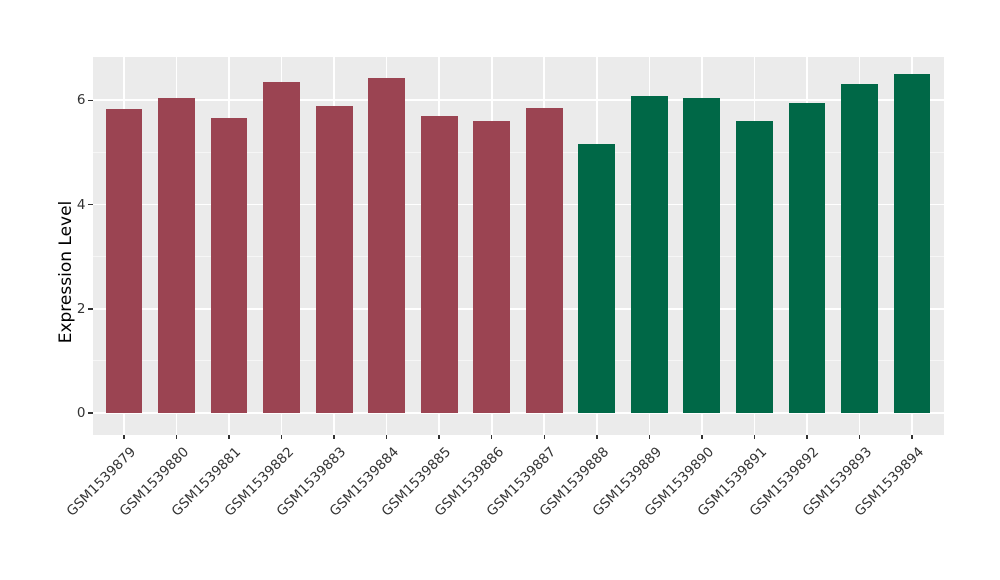 This screenshot has width=1000, height=580. What do you see at coordinates (912, 243) in the screenshot?
I see `bar-GSM1539894` at bounding box center [912, 243].